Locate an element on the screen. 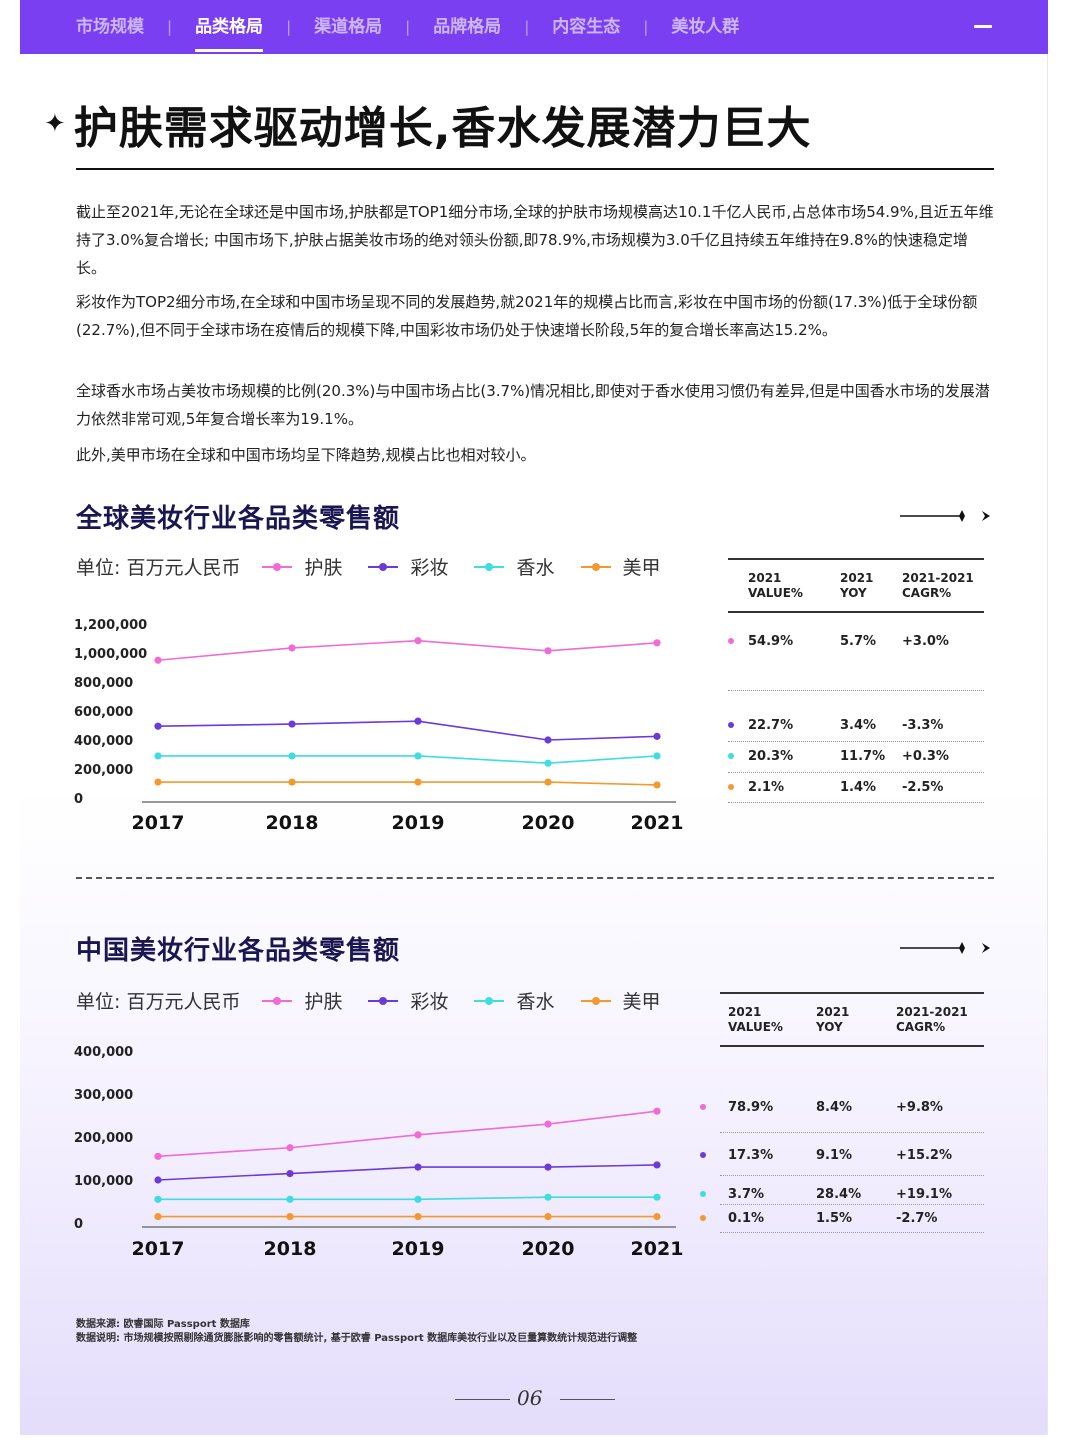 Image resolution: width=1080 pixels, height=1443 pixels. table-cell-yoy: 3.4% is located at coordinates (858, 725).